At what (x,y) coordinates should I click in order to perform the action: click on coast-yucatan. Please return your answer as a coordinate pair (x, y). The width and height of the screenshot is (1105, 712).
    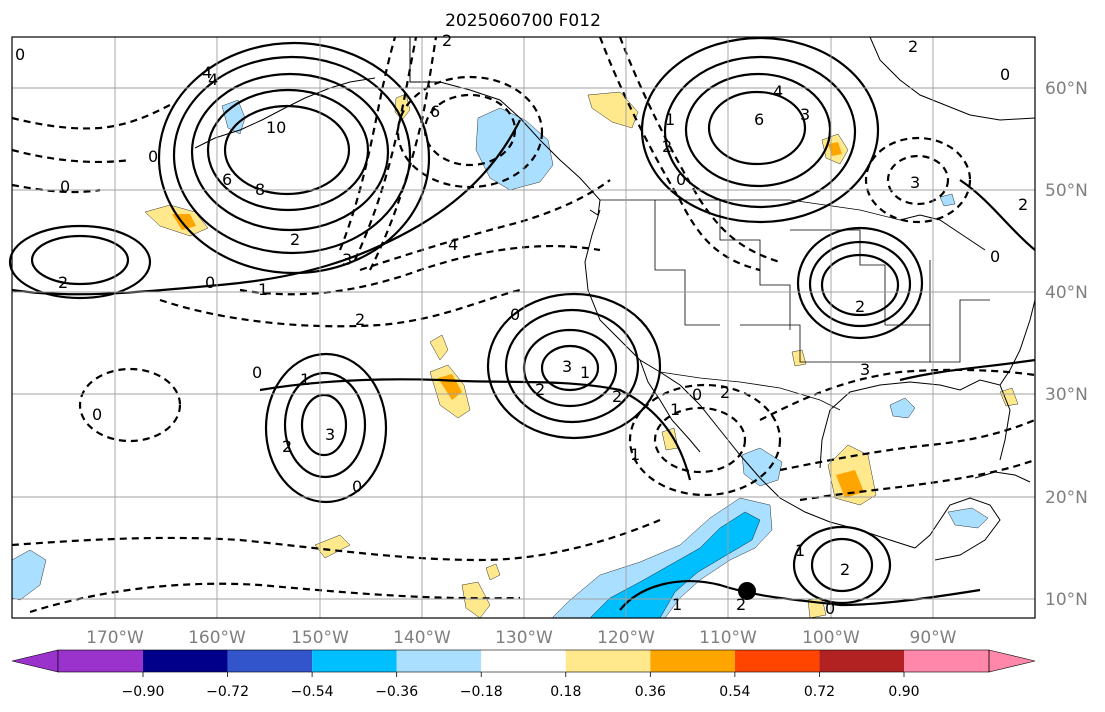
    Looking at the image, I should click on (957, 529).